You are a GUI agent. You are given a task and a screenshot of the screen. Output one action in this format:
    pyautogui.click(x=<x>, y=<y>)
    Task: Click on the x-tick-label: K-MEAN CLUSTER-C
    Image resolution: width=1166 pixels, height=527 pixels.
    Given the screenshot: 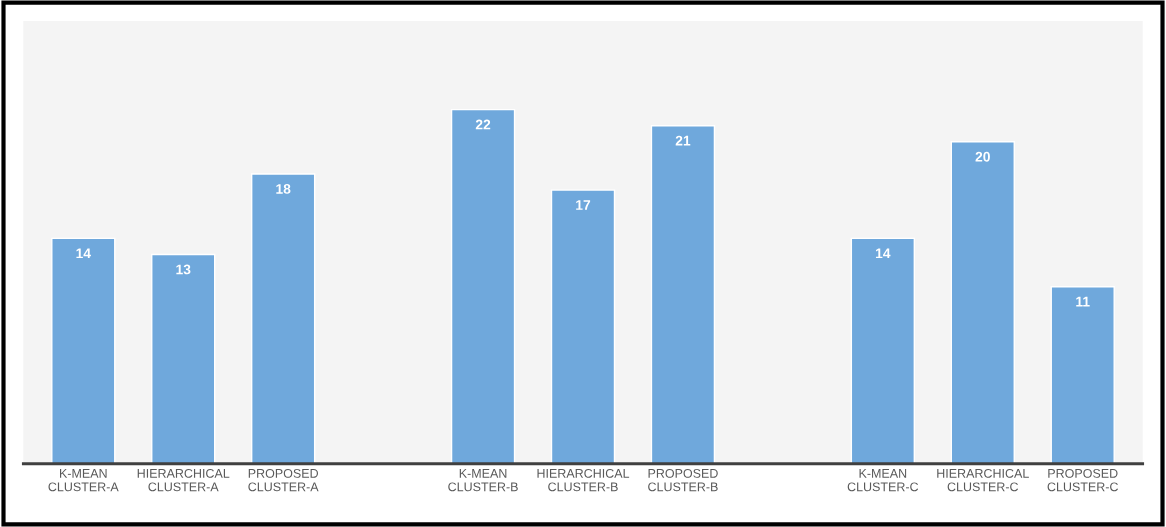 What is the action you would take?
    pyautogui.click(x=883, y=480)
    